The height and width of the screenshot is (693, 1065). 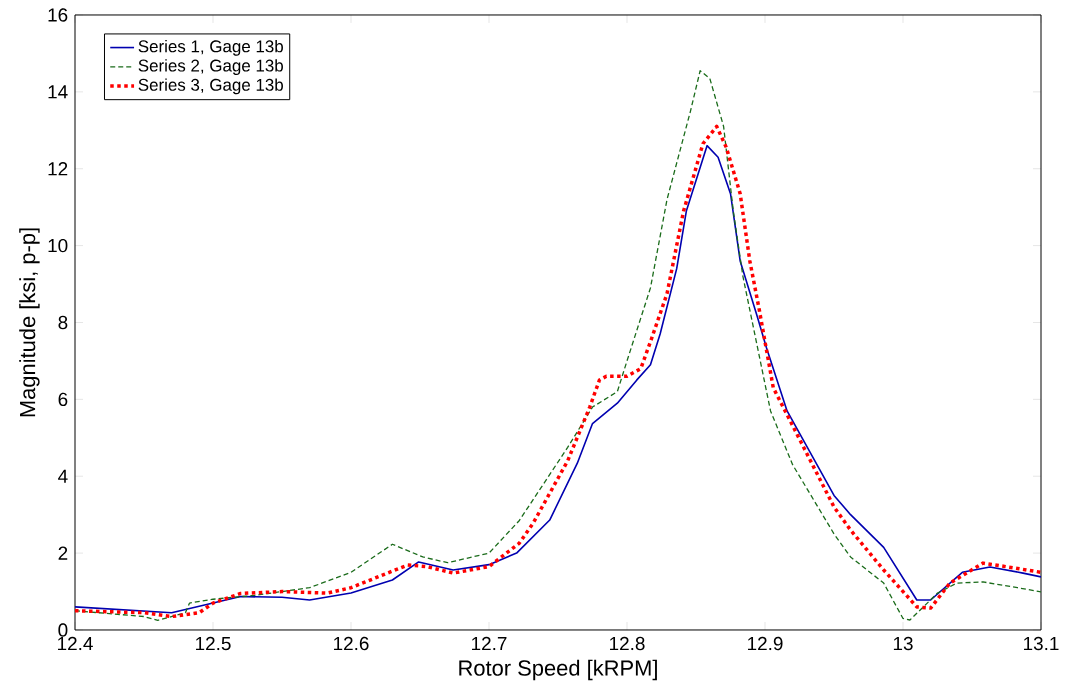 What do you see at coordinates (351, 643) in the screenshot?
I see `x-tick-label: 12.6` at bounding box center [351, 643].